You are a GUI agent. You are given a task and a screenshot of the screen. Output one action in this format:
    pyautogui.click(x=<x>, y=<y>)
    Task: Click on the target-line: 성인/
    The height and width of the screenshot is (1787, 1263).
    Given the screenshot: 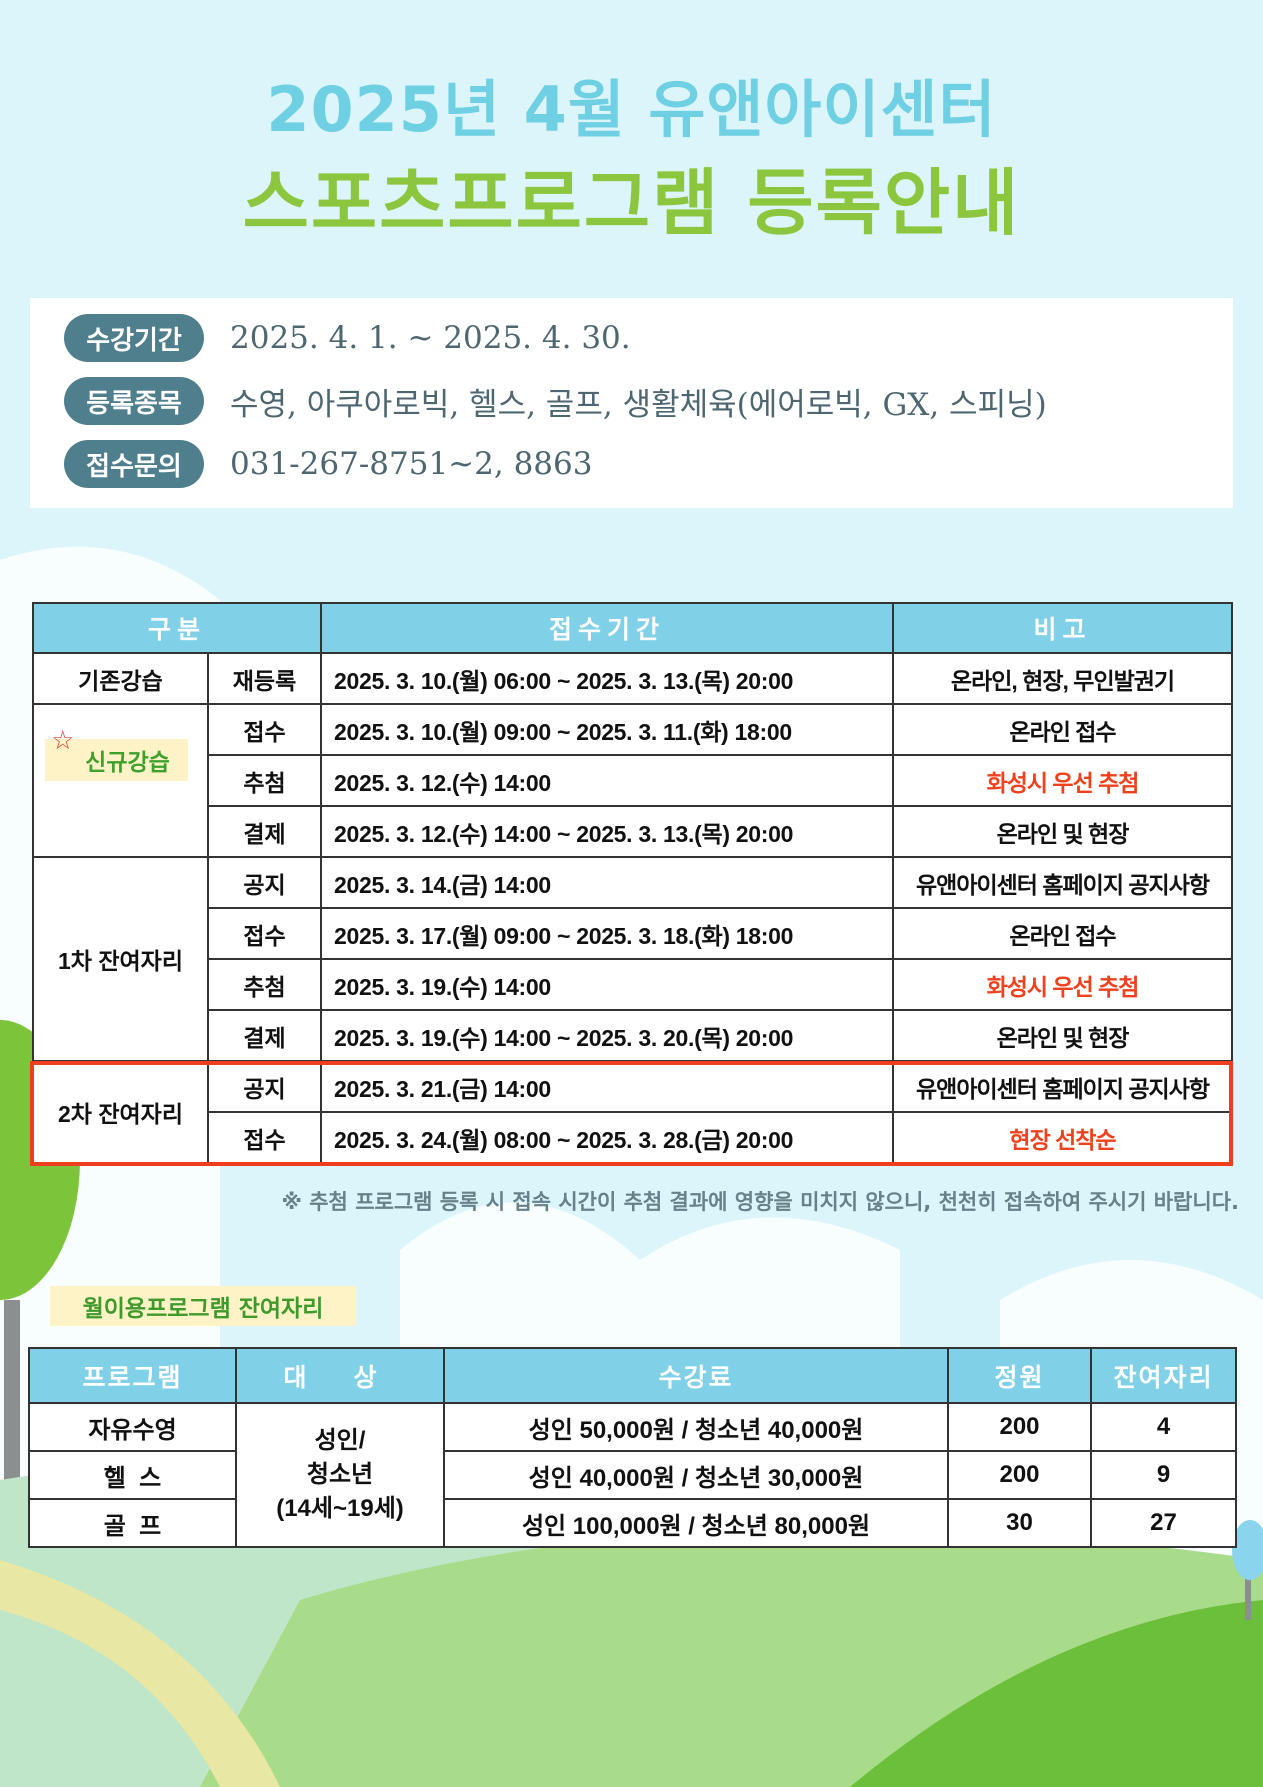 What is the action you would take?
    pyautogui.click(x=340, y=1440)
    